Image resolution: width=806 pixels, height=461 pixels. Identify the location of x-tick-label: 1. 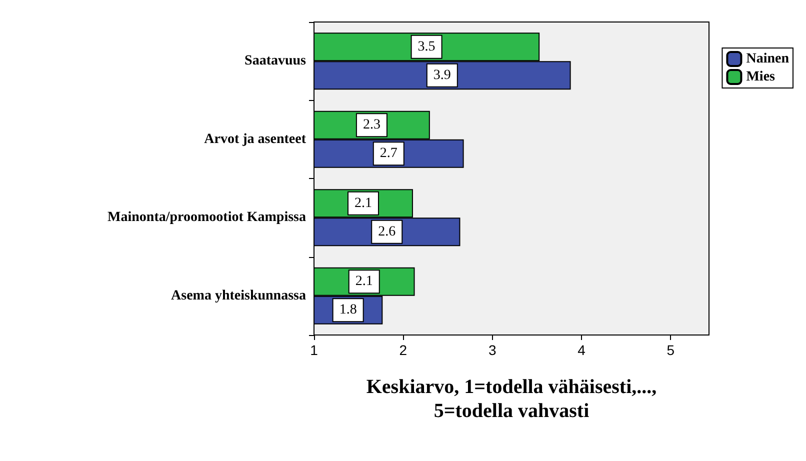
(314, 350).